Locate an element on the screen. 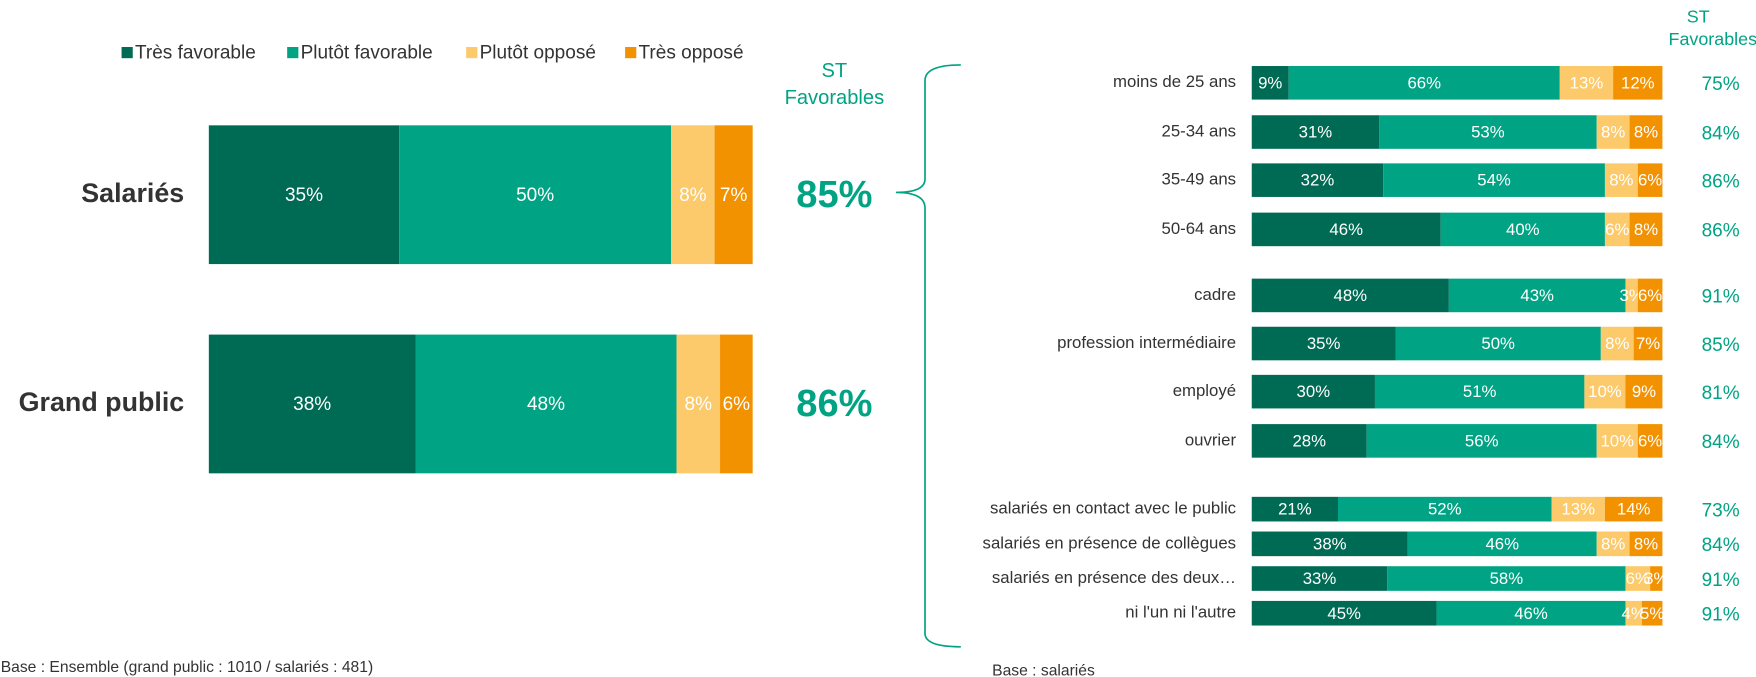  value-label: 5% is located at coordinates (1652, 613).